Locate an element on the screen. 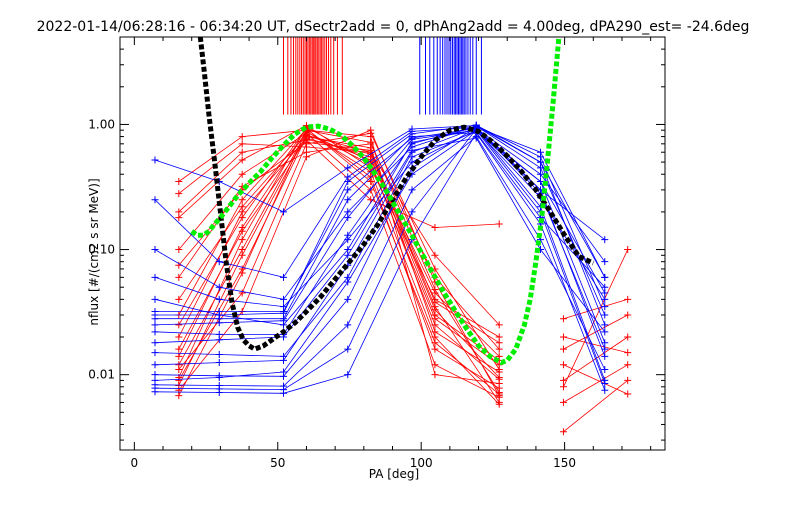 The width and height of the screenshot is (800, 505). x-tick-label: 0 is located at coordinates (135, 463).